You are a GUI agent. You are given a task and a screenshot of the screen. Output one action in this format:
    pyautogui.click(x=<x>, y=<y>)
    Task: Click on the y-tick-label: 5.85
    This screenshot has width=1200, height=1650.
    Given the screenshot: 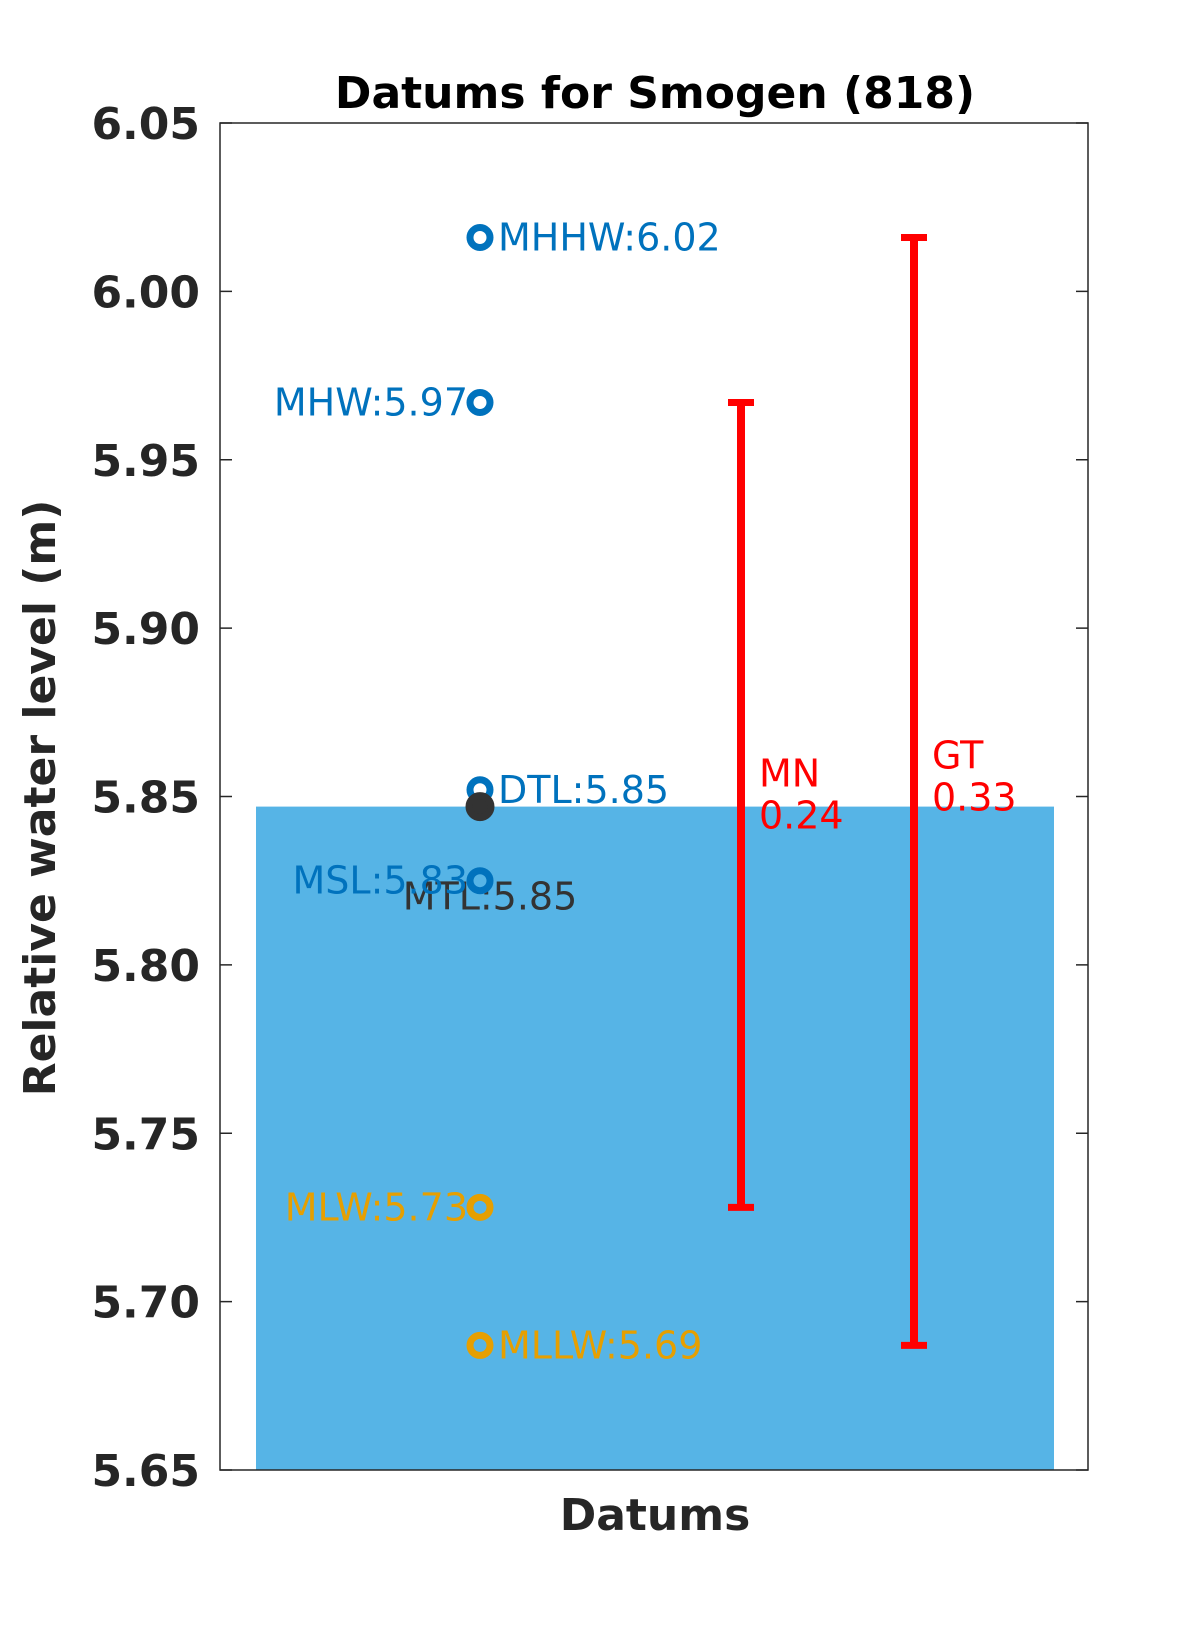 What is the action you would take?
    pyautogui.click(x=145, y=798)
    